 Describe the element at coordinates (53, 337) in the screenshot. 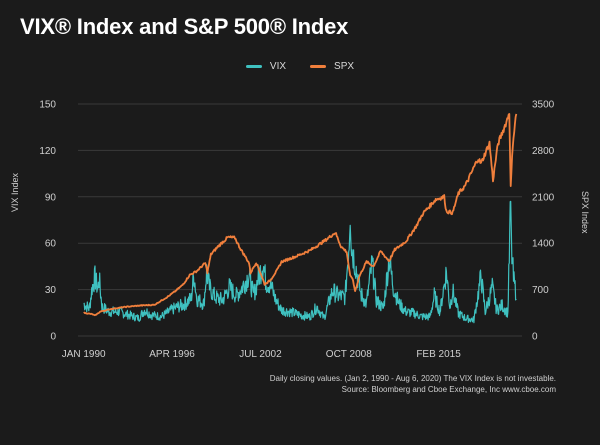

I see `left-tick-label-0: 0` at that location.